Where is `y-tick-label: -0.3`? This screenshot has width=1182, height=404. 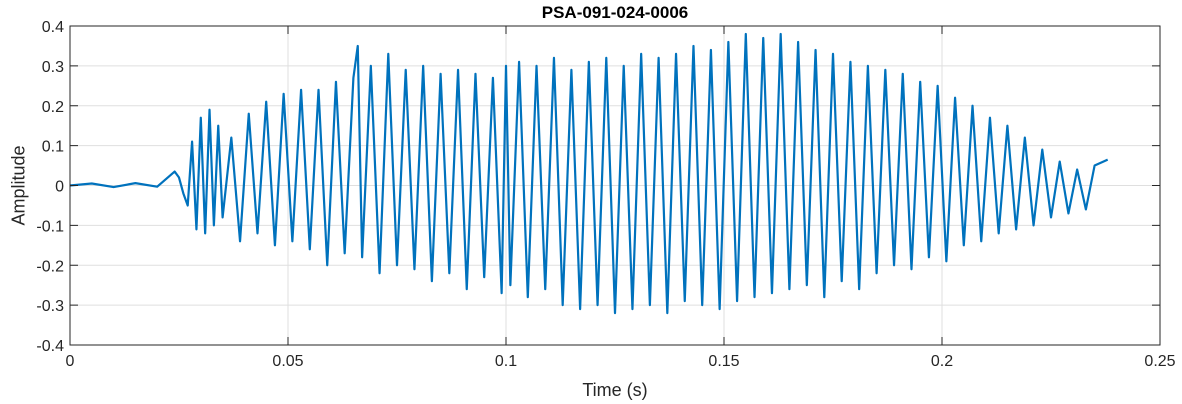 y-tick-label: -0.3 is located at coordinates (50, 306).